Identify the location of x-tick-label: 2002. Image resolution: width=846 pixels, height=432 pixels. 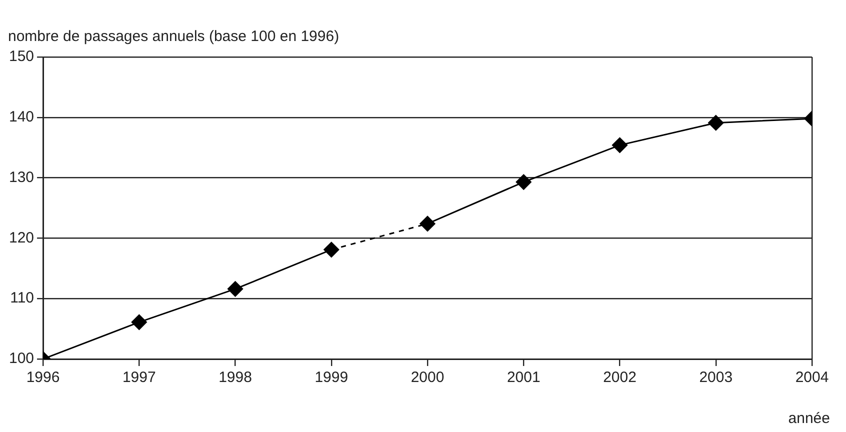
(619, 377).